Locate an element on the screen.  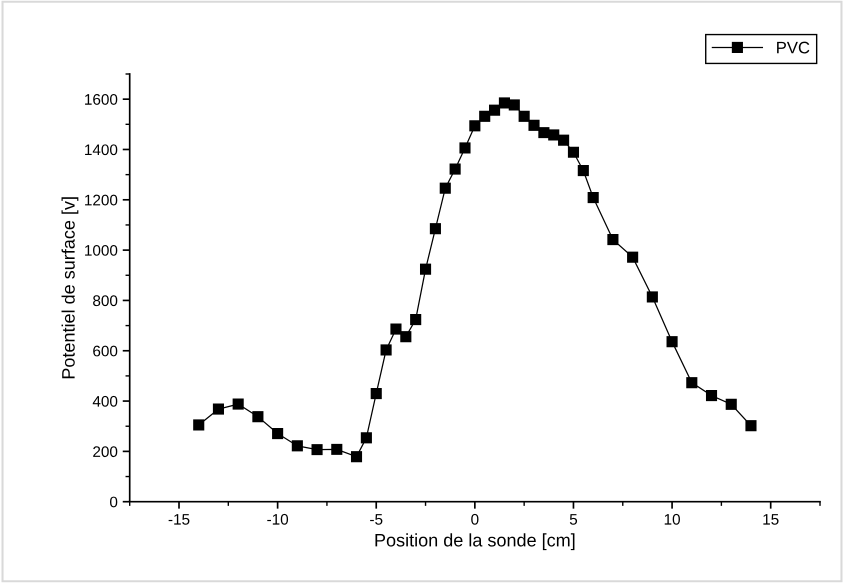
y-tick-label: 1200 is located at coordinates (101, 200).